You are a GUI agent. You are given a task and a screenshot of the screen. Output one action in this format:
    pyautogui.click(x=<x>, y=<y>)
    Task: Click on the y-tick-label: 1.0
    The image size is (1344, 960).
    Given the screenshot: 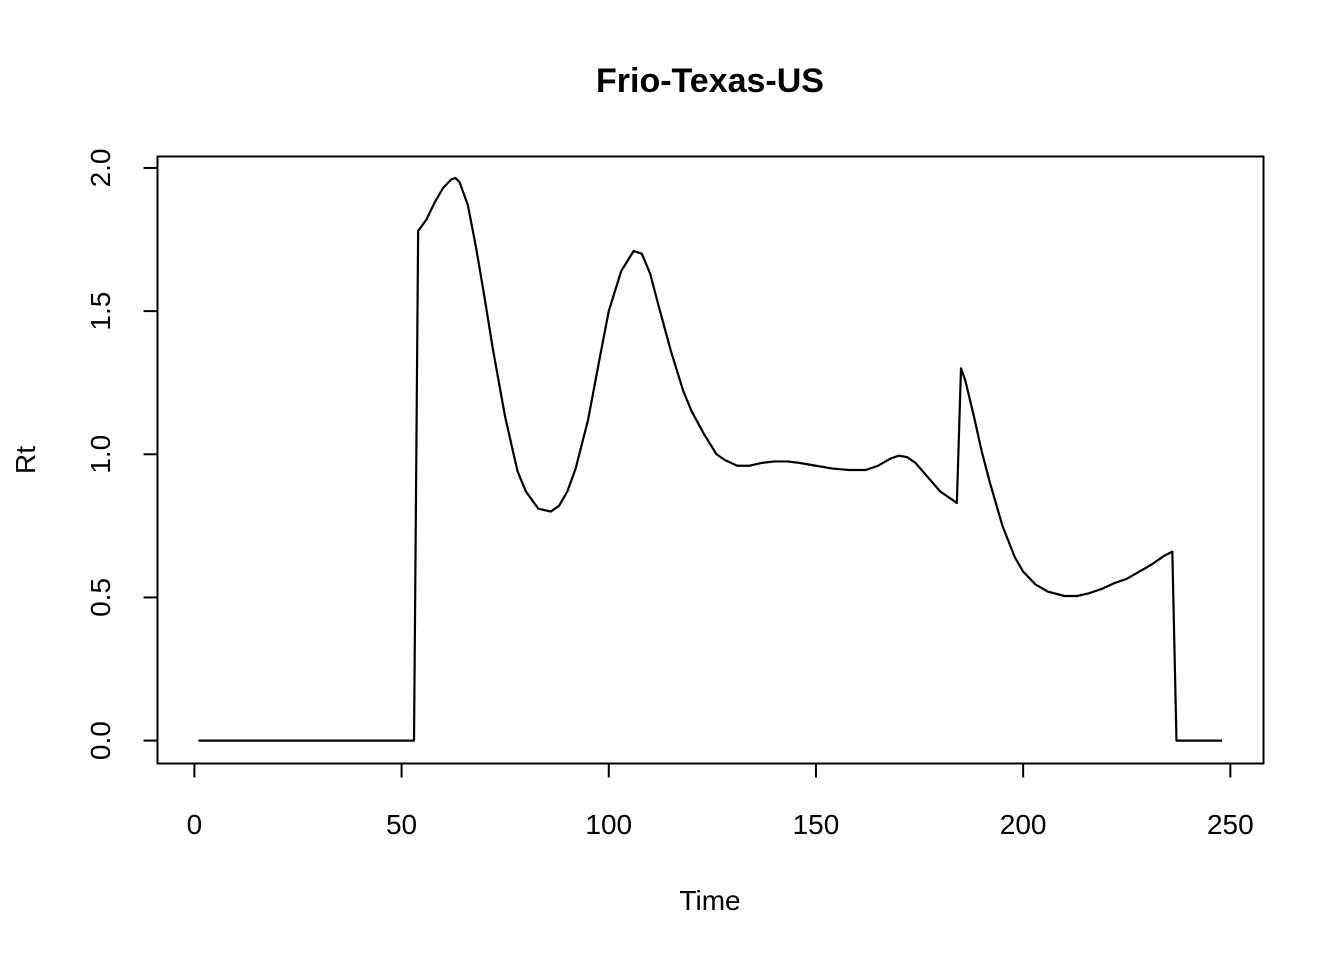 What is the action you would take?
    pyautogui.click(x=100, y=454)
    